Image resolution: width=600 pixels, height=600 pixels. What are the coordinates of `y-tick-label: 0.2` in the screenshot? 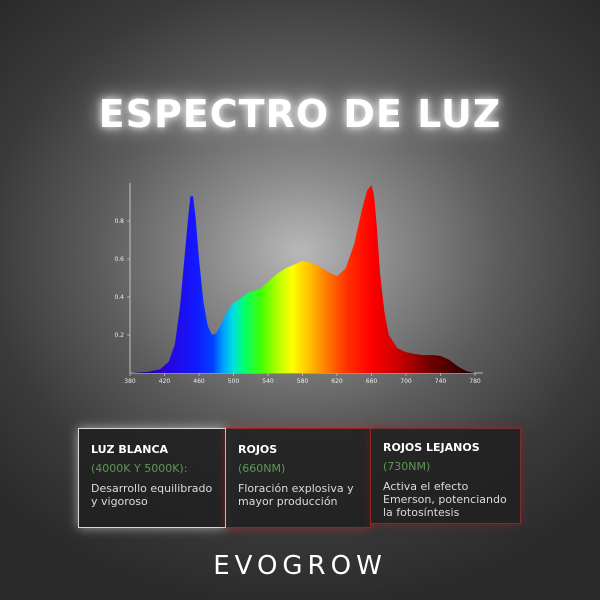 It's located at (119, 335).